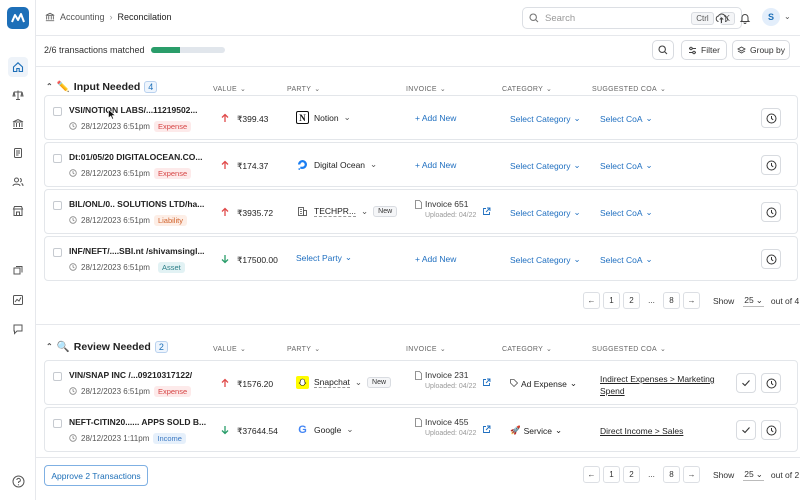 The image size is (800, 500). Describe the element at coordinates (761, 50) in the screenshot. I see `group-by-button: Group by` at that location.